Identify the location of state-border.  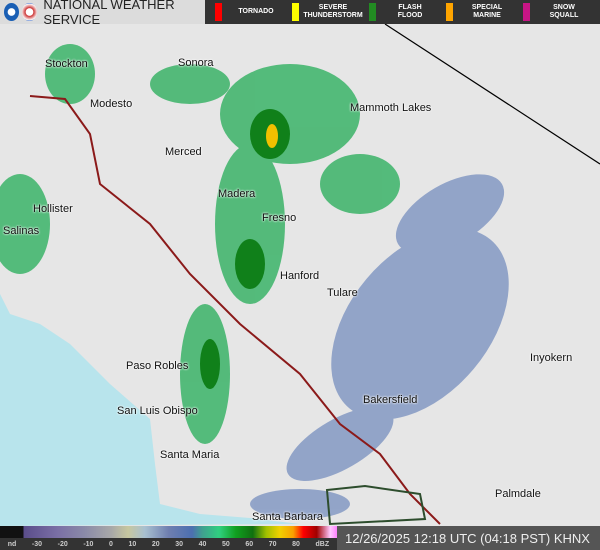
(492, 94).